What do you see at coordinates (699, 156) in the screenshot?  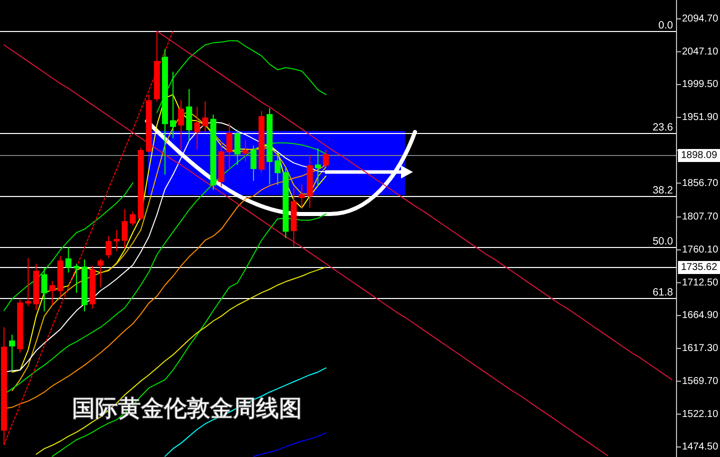 I see `ref-line-label: 1898.09` at bounding box center [699, 156].